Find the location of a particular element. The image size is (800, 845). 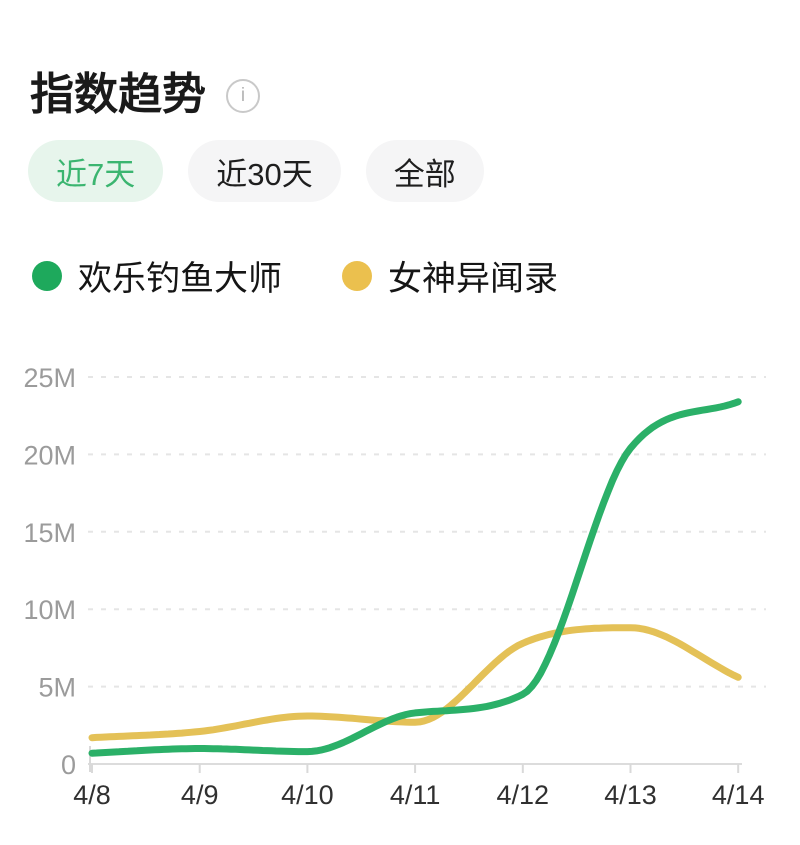

x-axis-label: 4/8 is located at coordinates (92, 795).